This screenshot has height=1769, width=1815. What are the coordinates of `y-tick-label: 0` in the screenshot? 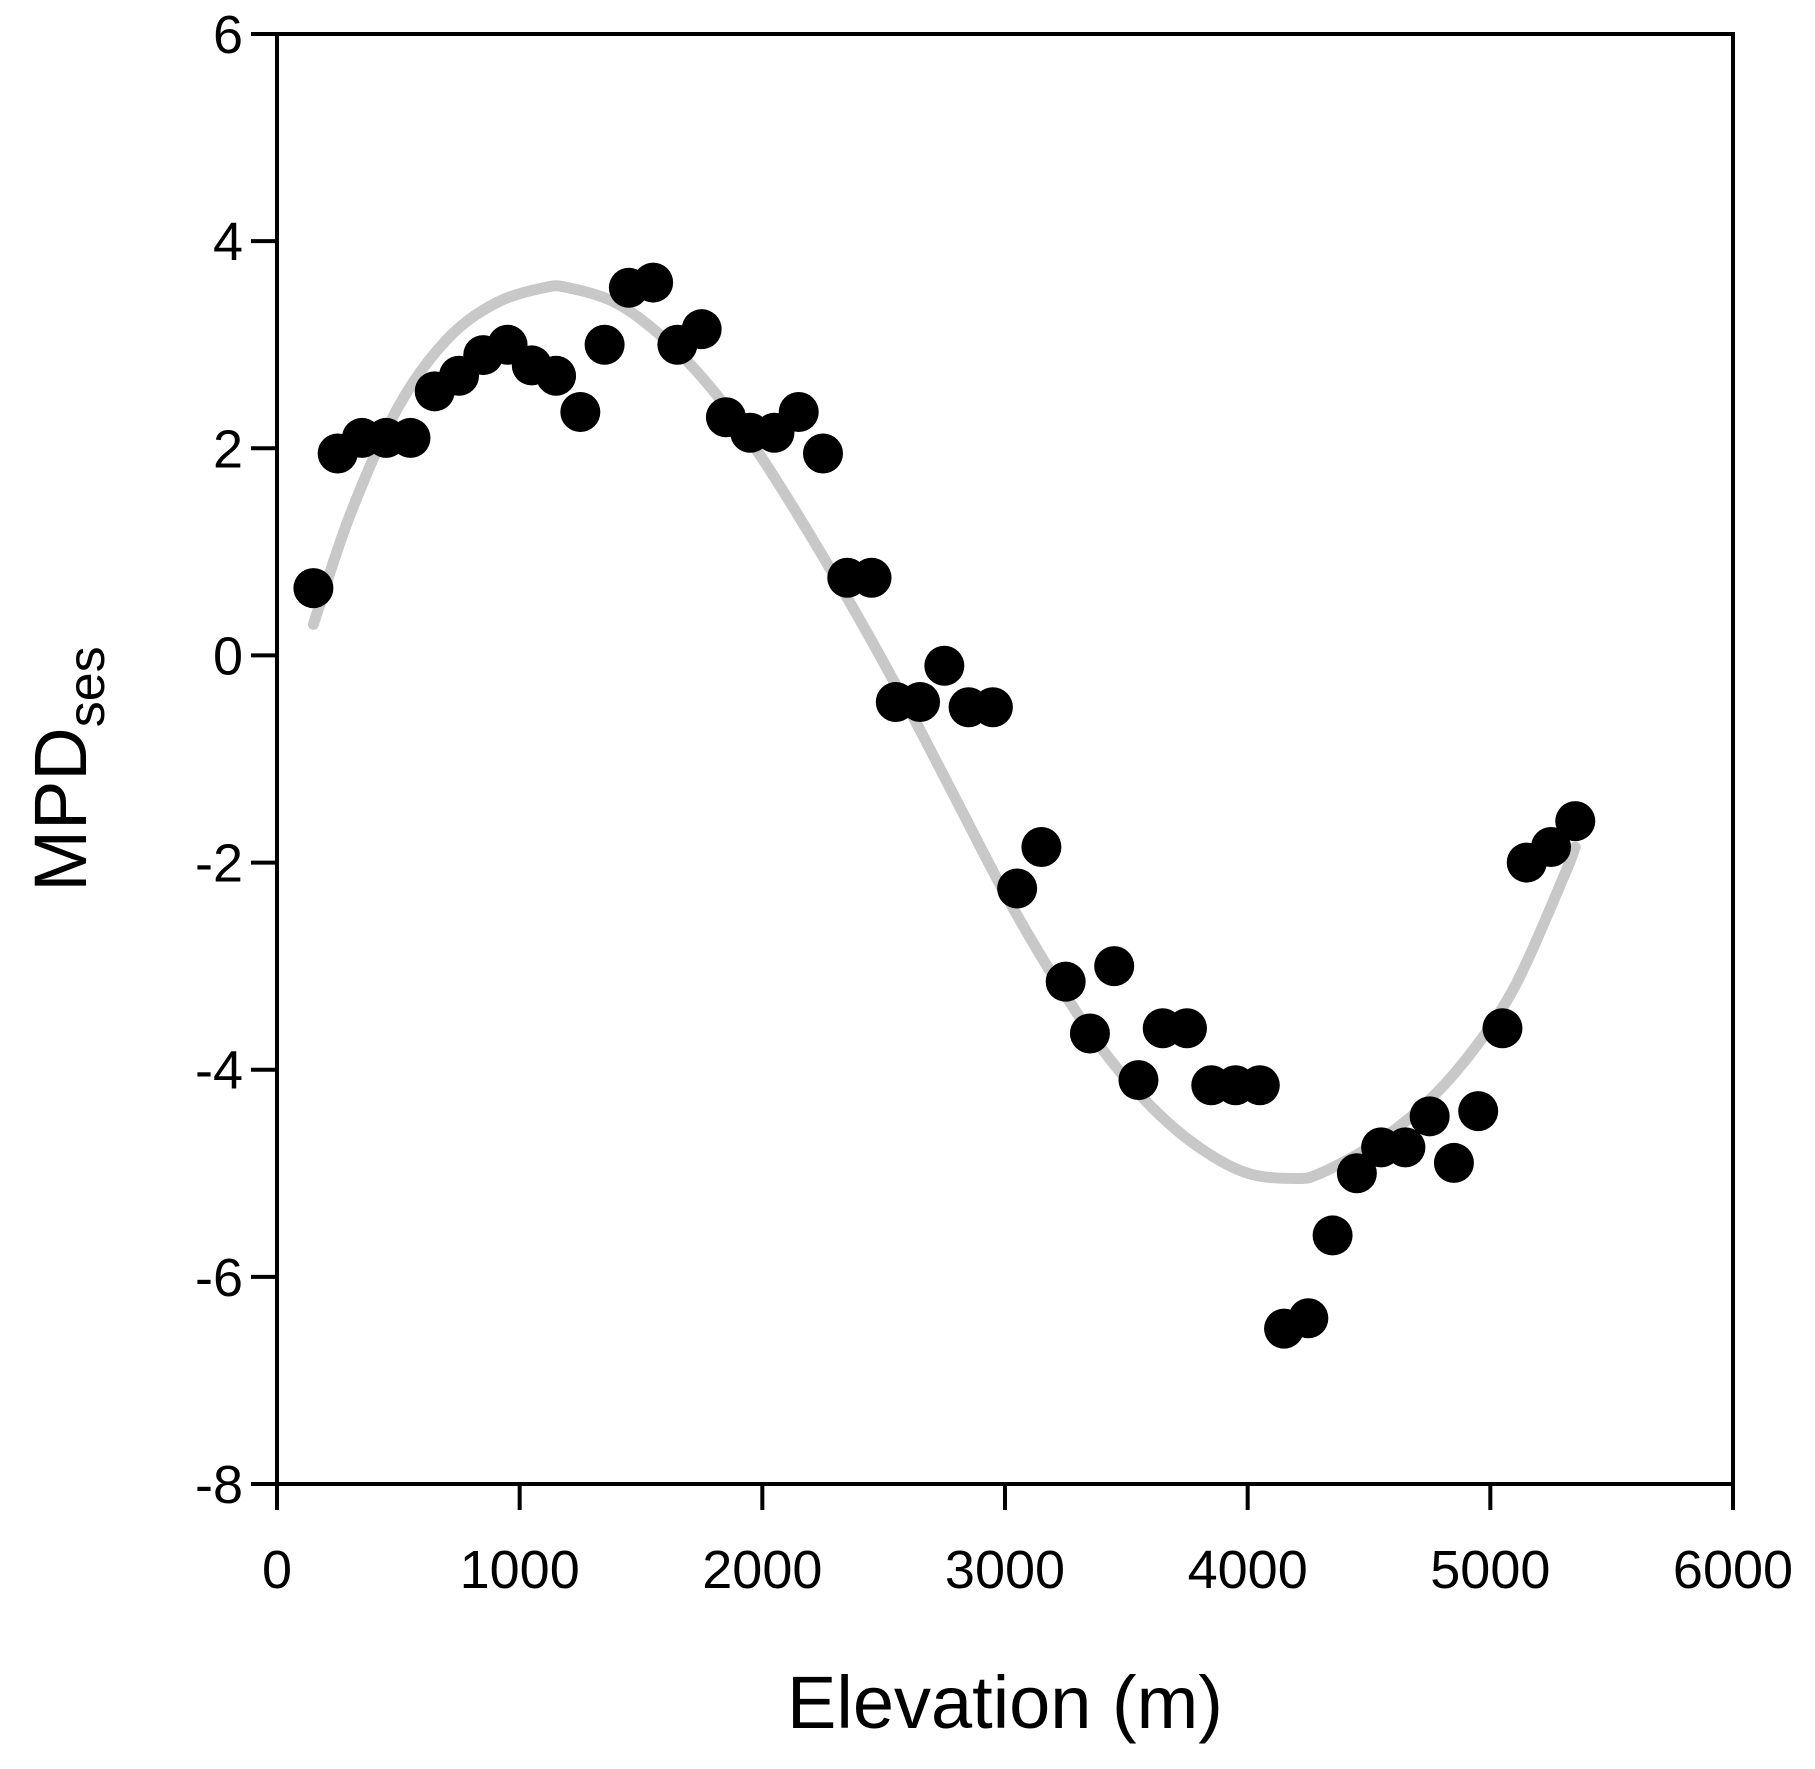 It's located at (228, 656).